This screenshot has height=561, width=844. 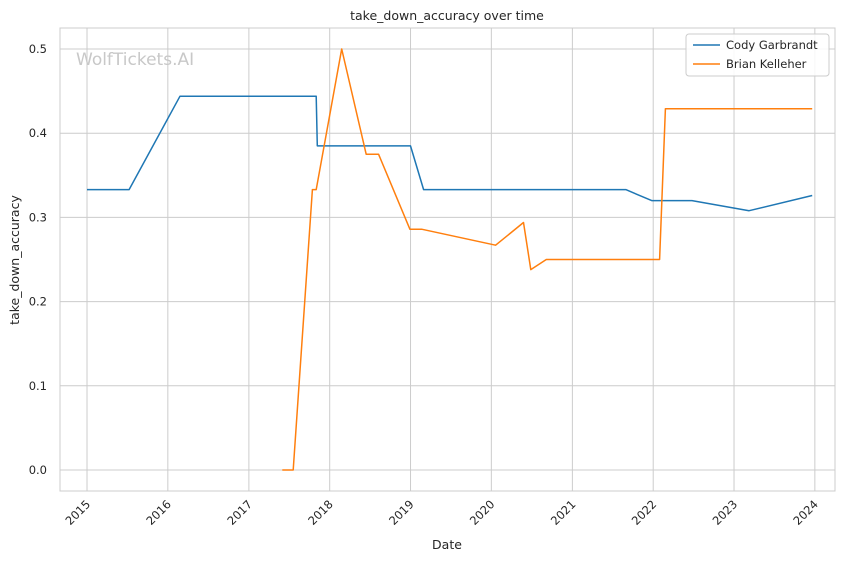 What do you see at coordinates (805, 512) in the screenshot?
I see `x-tick-label: 2024` at bounding box center [805, 512].